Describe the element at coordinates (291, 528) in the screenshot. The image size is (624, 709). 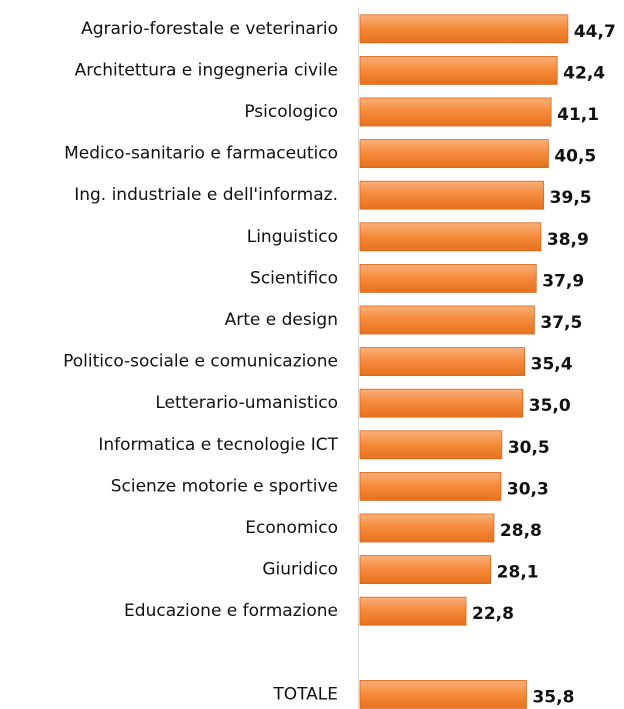
I see `category-label: Economico` at that location.